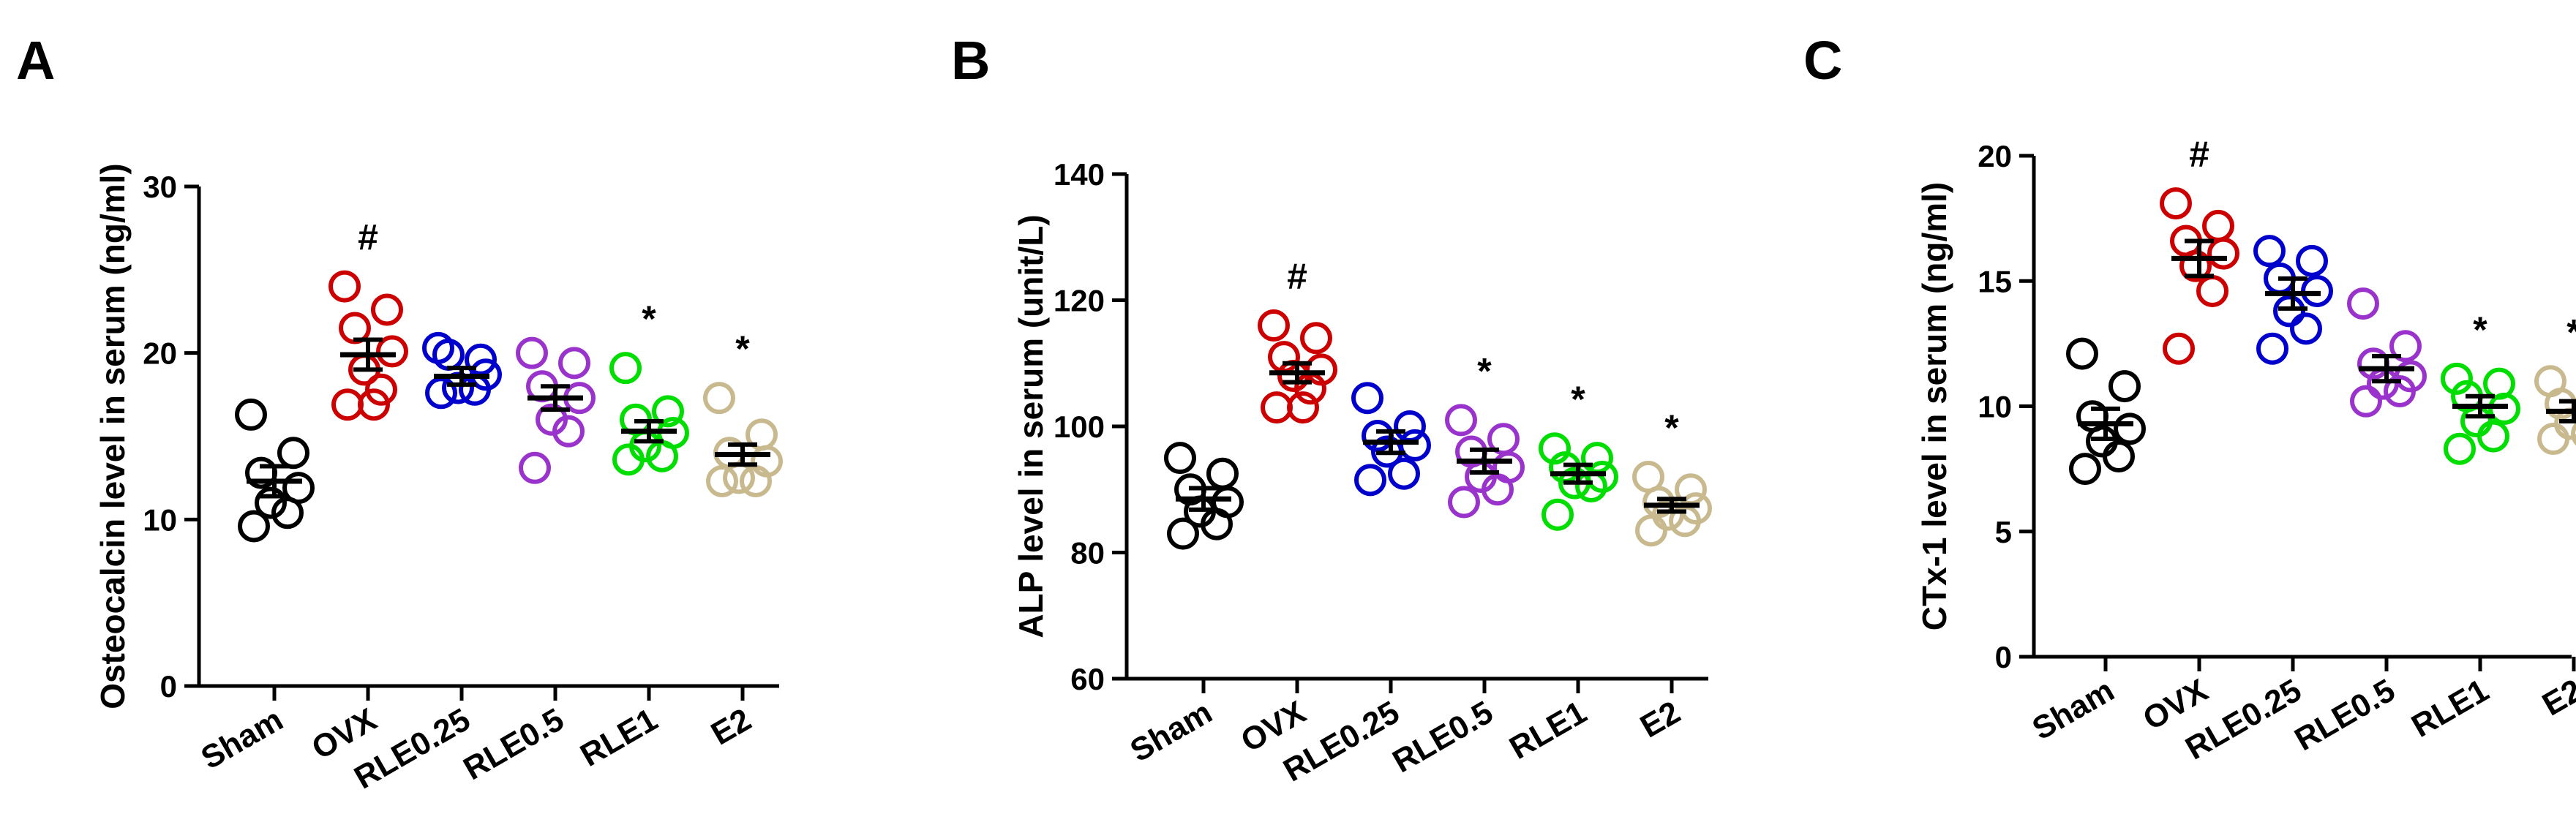  I want to click on series-rle0-5: RLE0.5, so click(526, 561).